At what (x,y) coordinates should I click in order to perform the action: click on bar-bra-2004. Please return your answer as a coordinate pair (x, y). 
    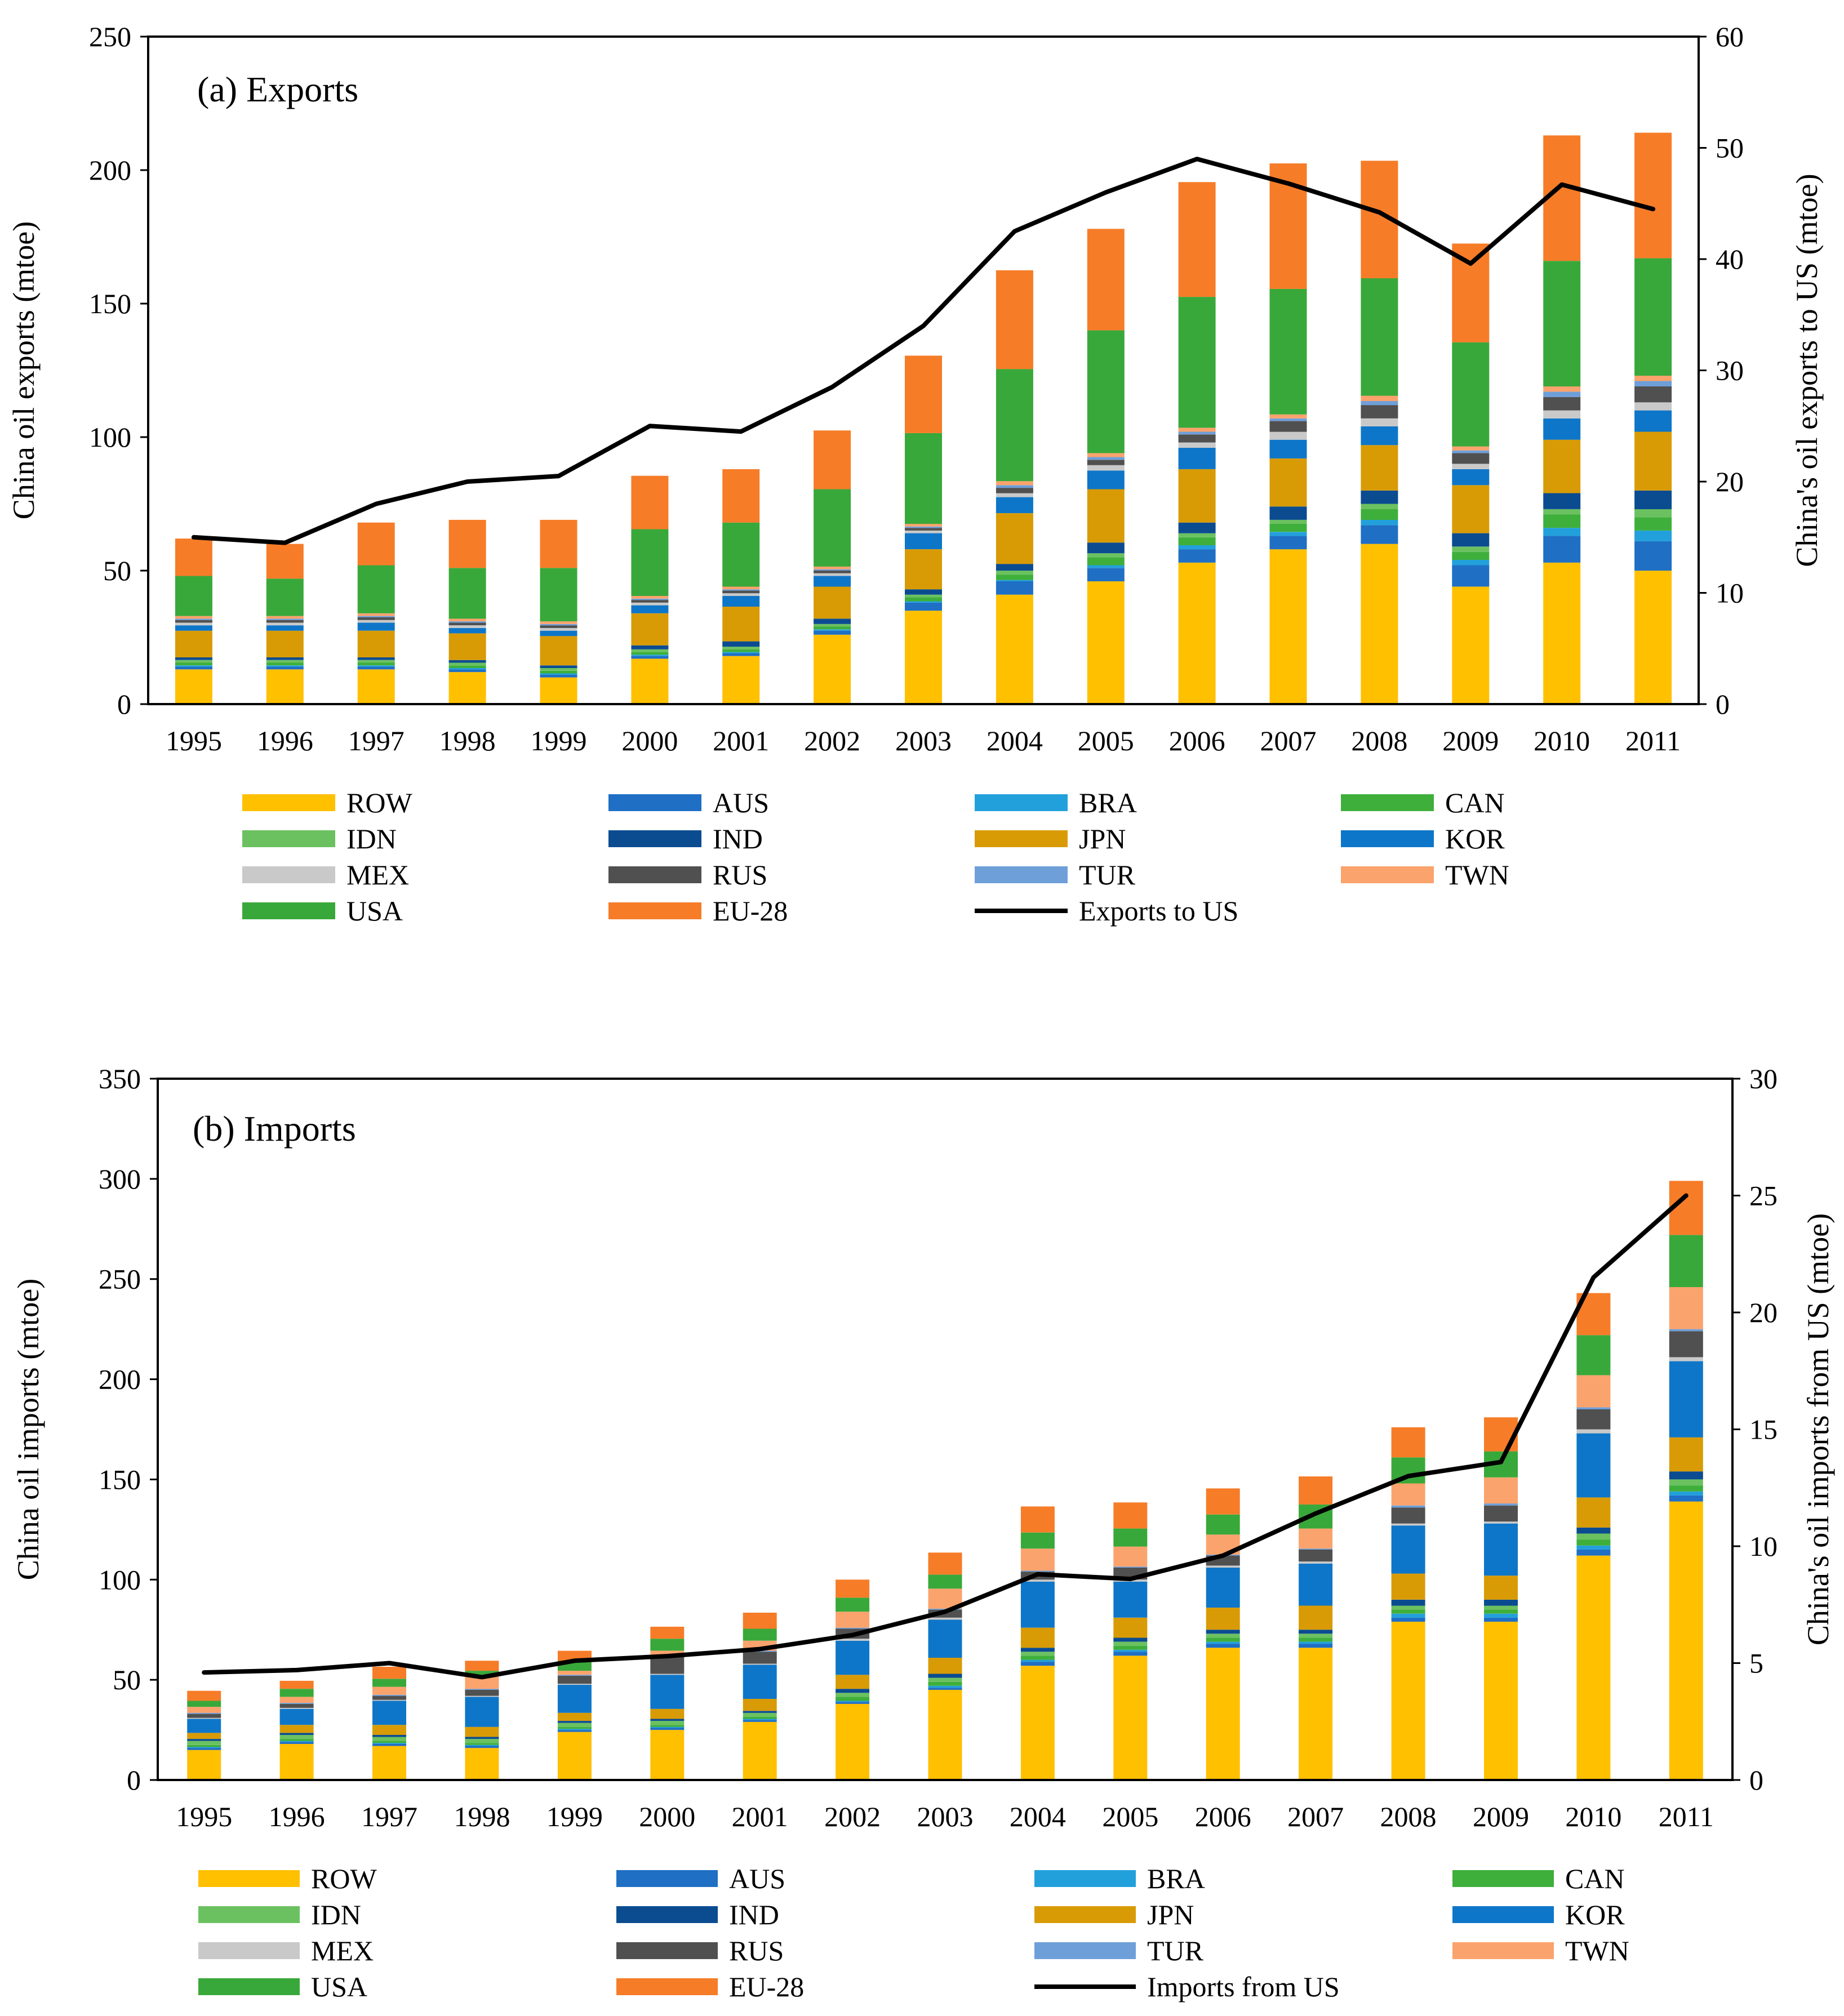
    Looking at the image, I should click on (1037, 1661).